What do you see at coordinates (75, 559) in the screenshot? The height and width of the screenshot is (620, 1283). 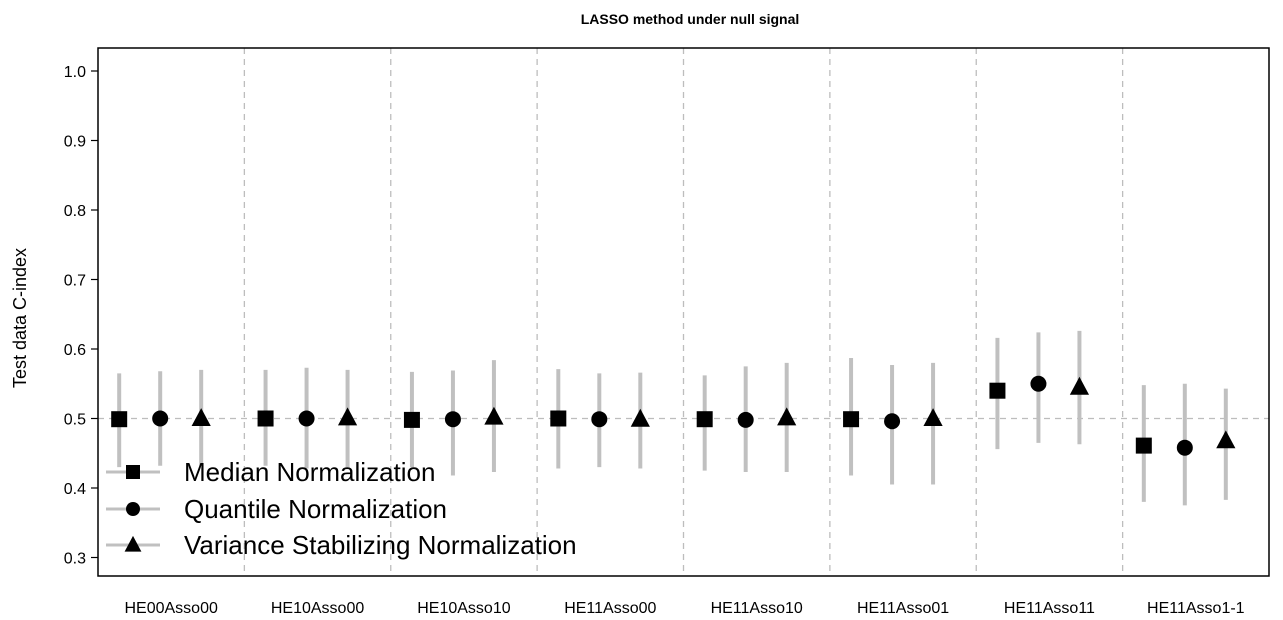 I see `y-tick-label: 0.3` at bounding box center [75, 559].